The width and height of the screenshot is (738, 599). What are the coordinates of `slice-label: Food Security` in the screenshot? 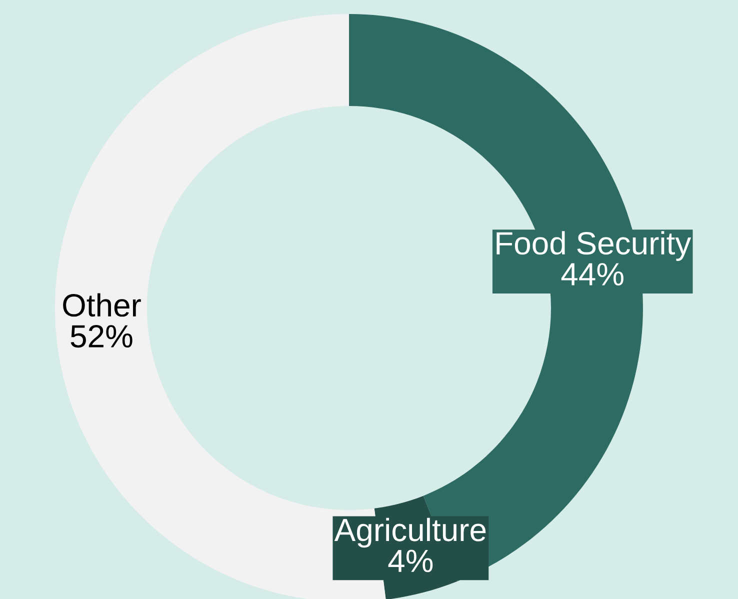 It's located at (594, 246).